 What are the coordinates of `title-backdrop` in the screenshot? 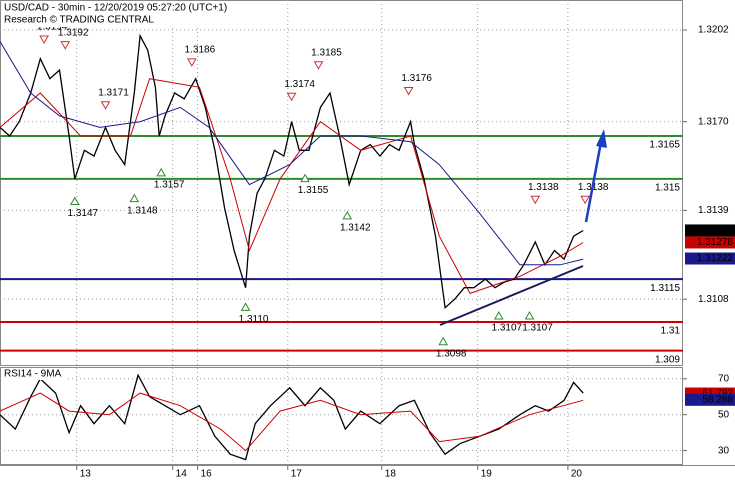 It's located at (126, 14).